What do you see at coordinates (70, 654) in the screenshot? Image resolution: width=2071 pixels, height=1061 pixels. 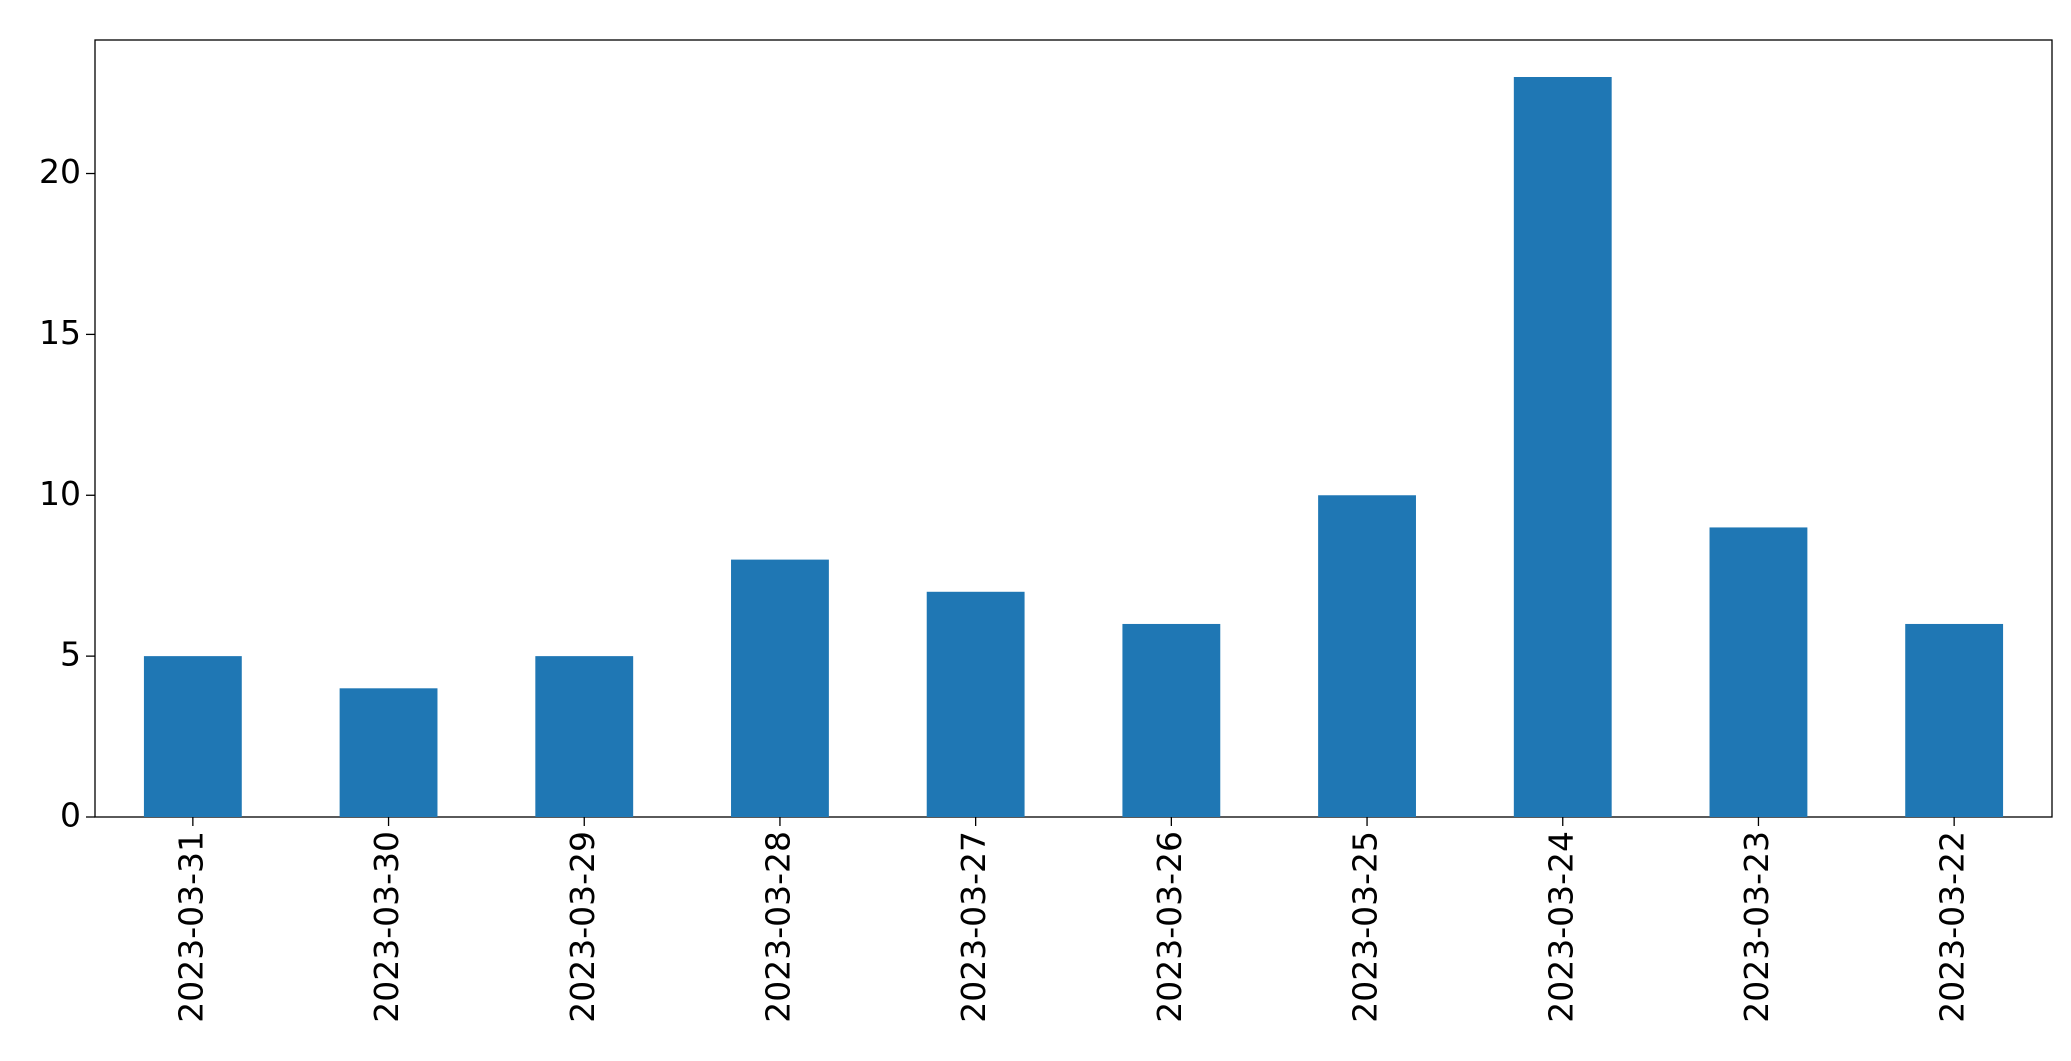 I see `y-tick-label: 5` at bounding box center [70, 654].